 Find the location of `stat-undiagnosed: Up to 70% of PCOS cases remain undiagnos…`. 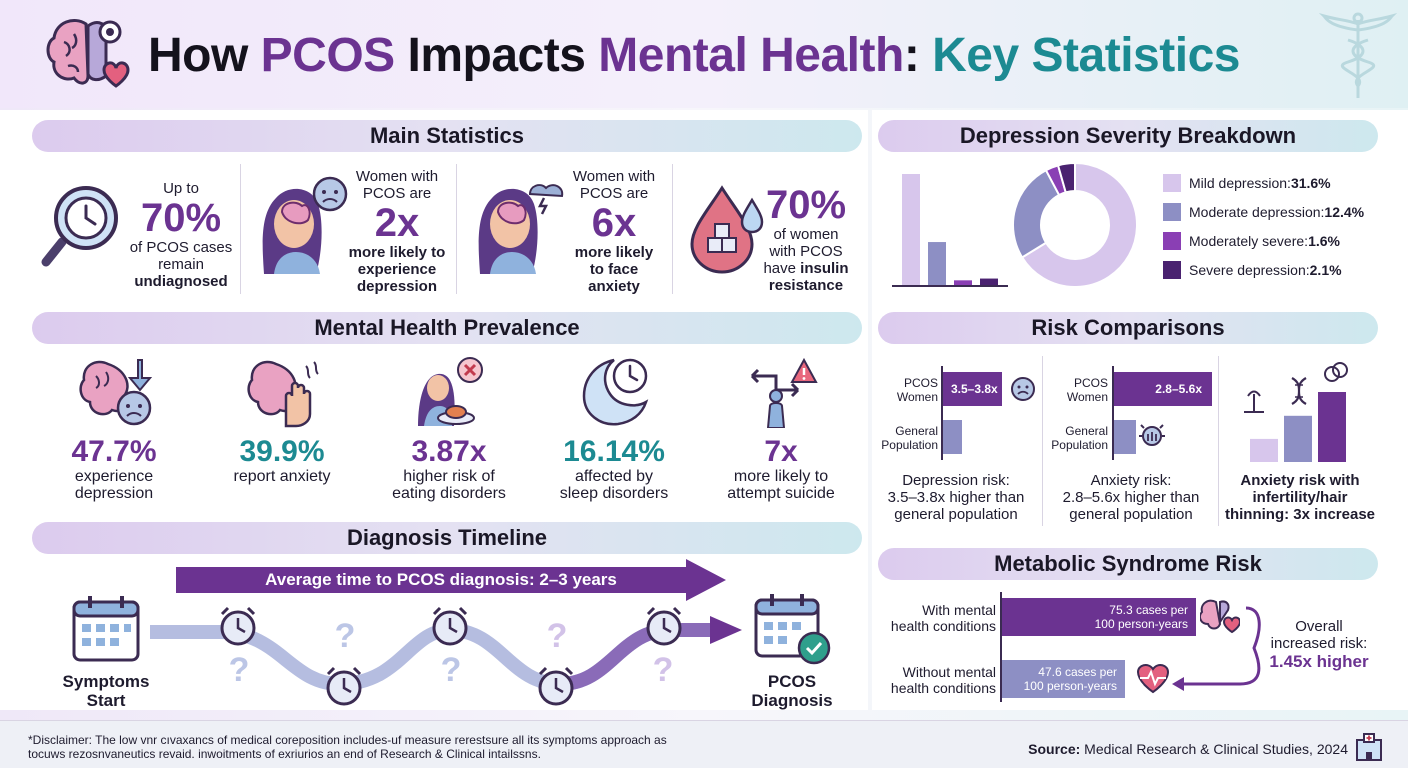

stat-undiagnosed: Up to 70% of PCOS cases remain undiagnos… is located at coordinates (181, 235).